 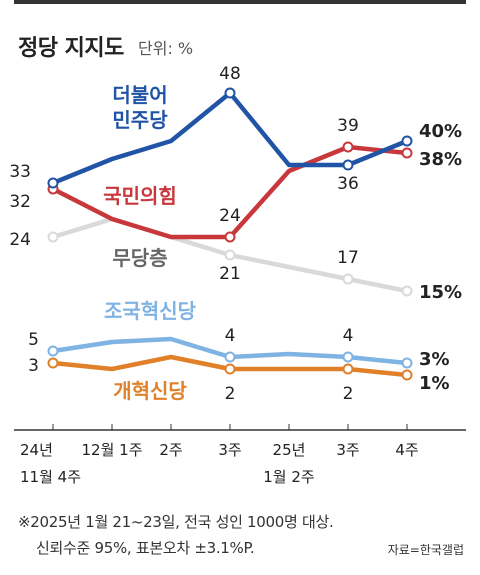 What do you see at coordinates (288, 477) in the screenshot?
I see `x-tick-label-secondary: 1월 2주` at bounding box center [288, 477].